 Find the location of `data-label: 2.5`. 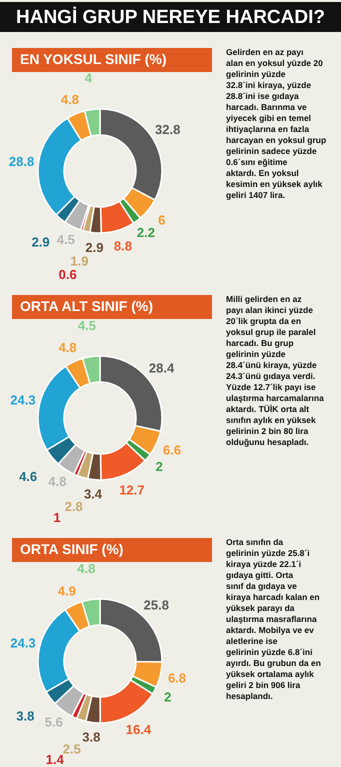

data-label: 2.5 is located at coordinates (71, 749).